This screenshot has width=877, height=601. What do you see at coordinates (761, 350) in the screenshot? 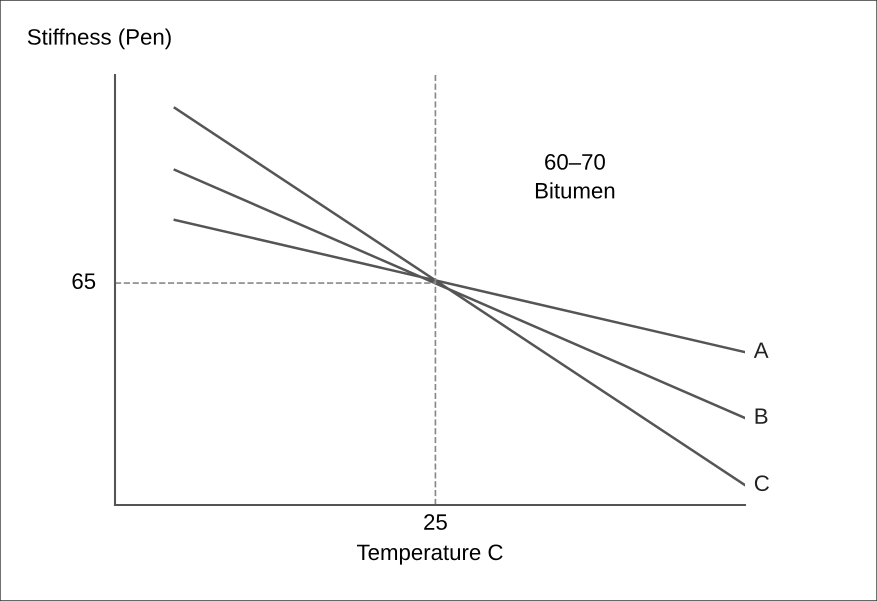
I see `series-label: A` at bounding box center [761, 350].